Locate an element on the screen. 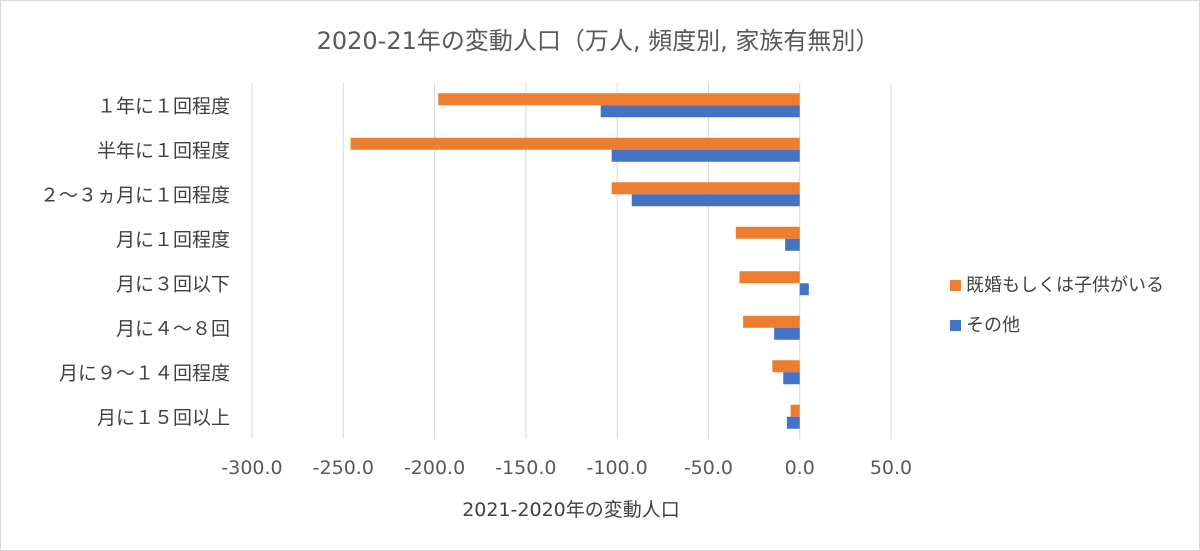 The height and width of the screenshot is (551, 1200). x-tick-label: -200.0 is located at coordinates (434, 468).